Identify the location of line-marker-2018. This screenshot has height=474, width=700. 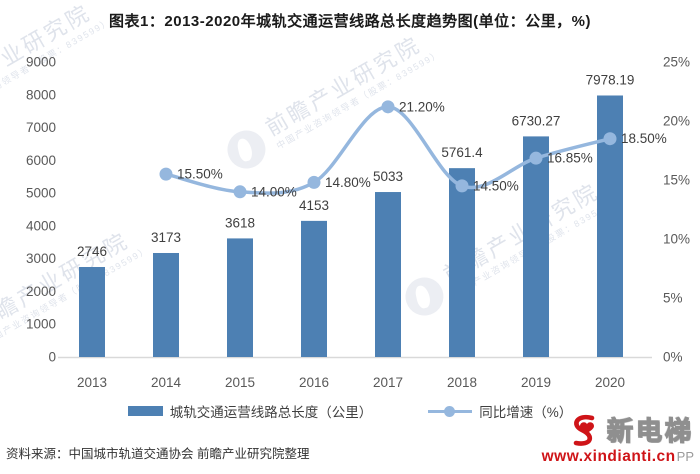
(462, 186).